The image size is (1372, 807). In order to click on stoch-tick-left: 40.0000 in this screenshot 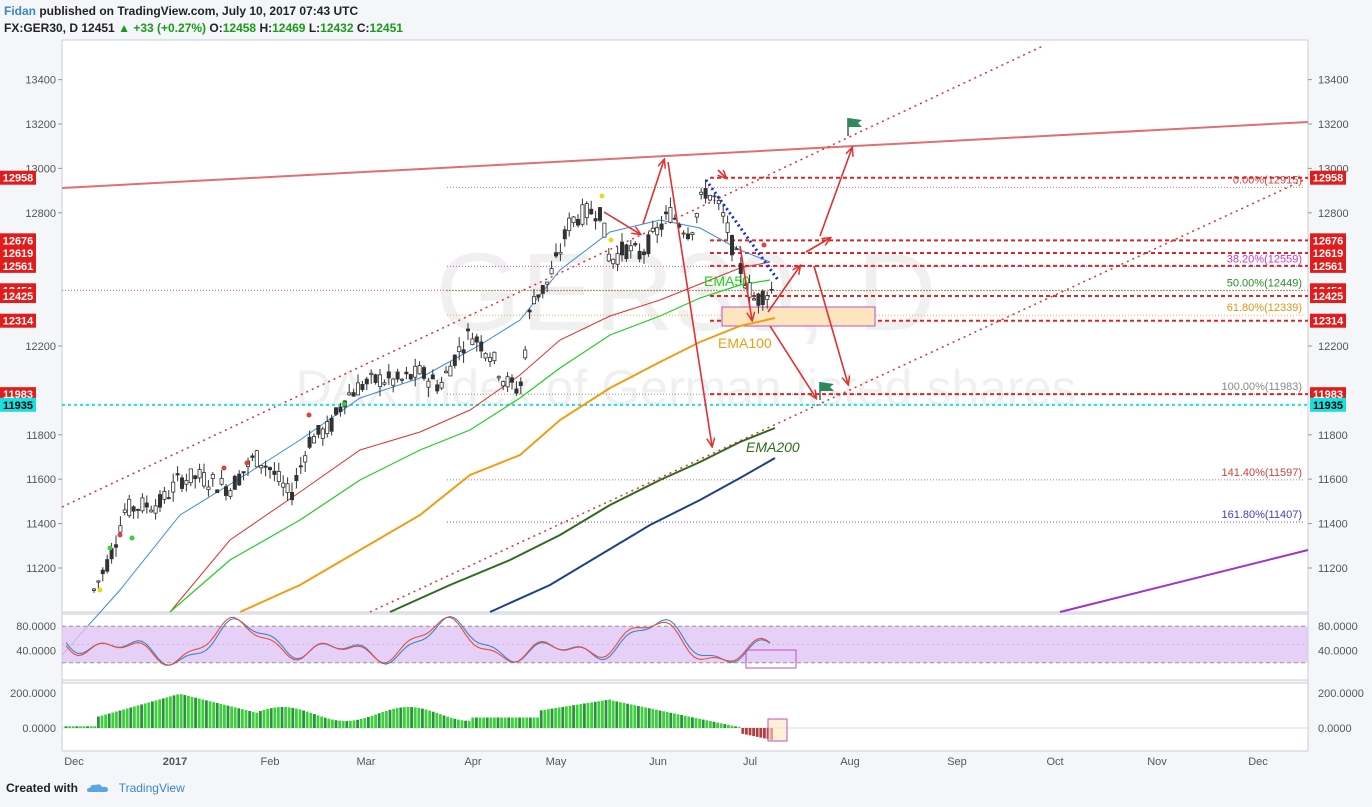, I will do `click(36, 652)`.